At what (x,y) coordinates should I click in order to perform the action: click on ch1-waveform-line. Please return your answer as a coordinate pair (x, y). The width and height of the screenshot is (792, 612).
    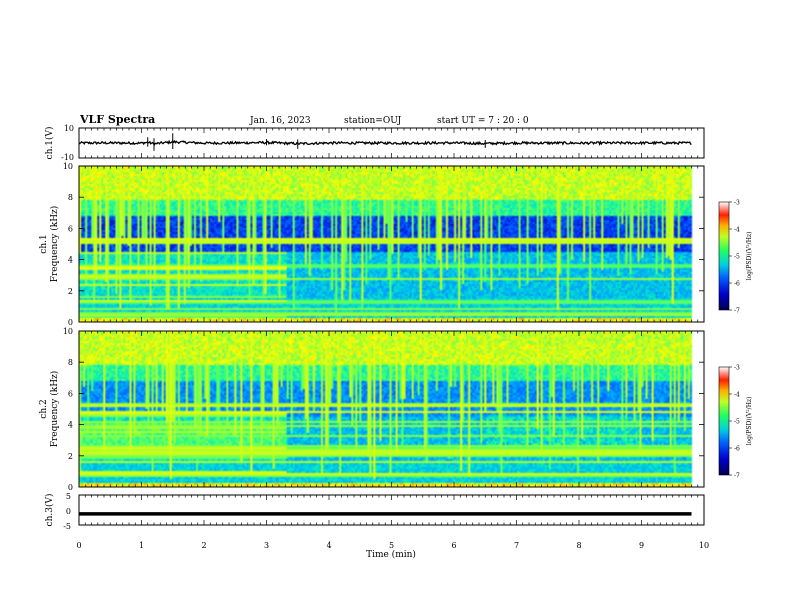
    Looking at the image, I should click on (385, 143).